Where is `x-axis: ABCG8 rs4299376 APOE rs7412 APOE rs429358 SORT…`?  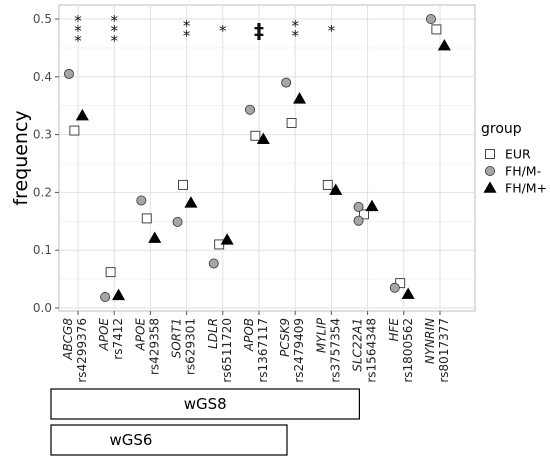 x-axis: ABCG8 rs4299376 APOE rs7412 APOE rs429358 SORT… is located at coordinates (256, 347).